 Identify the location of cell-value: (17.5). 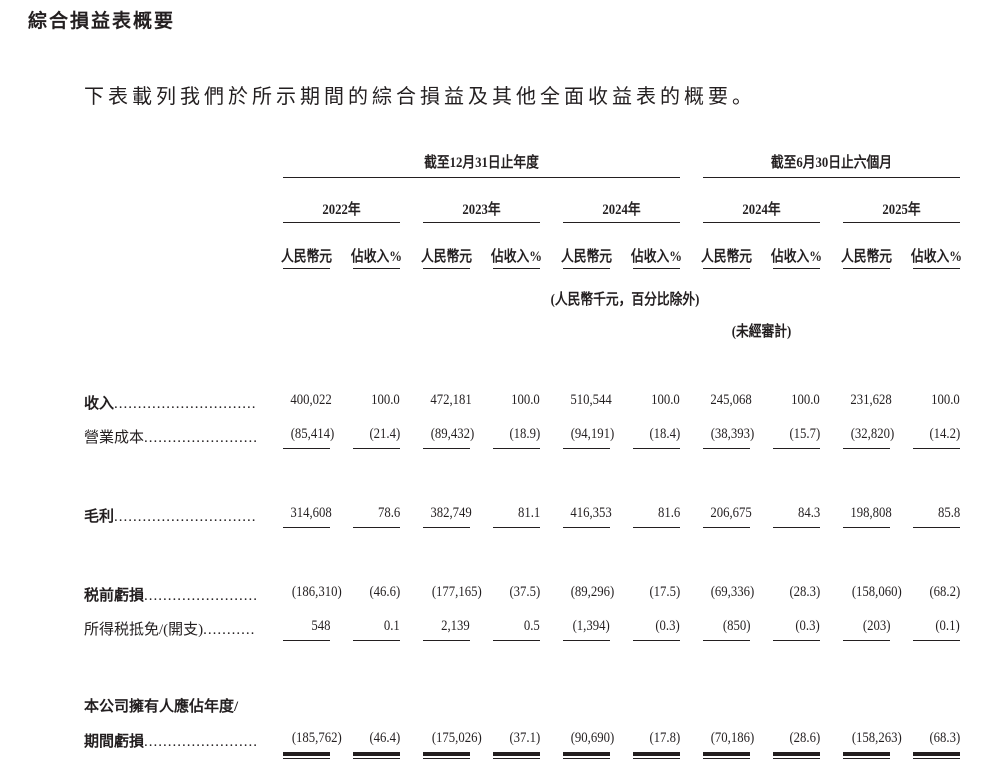
(664, 592).